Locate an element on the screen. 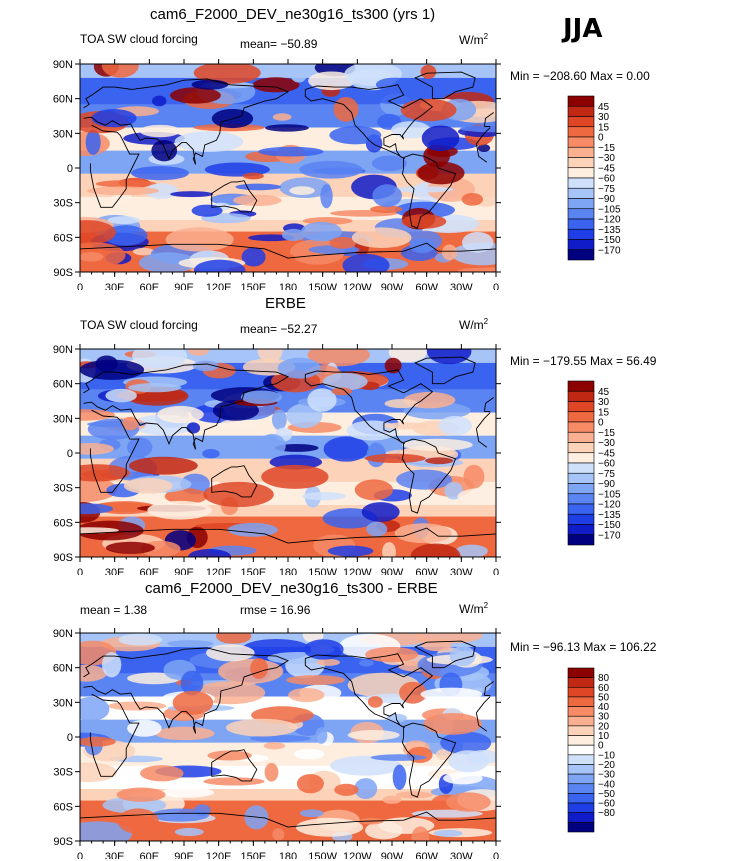  colorbar-label: 15 is located at coordinates (604, 412).